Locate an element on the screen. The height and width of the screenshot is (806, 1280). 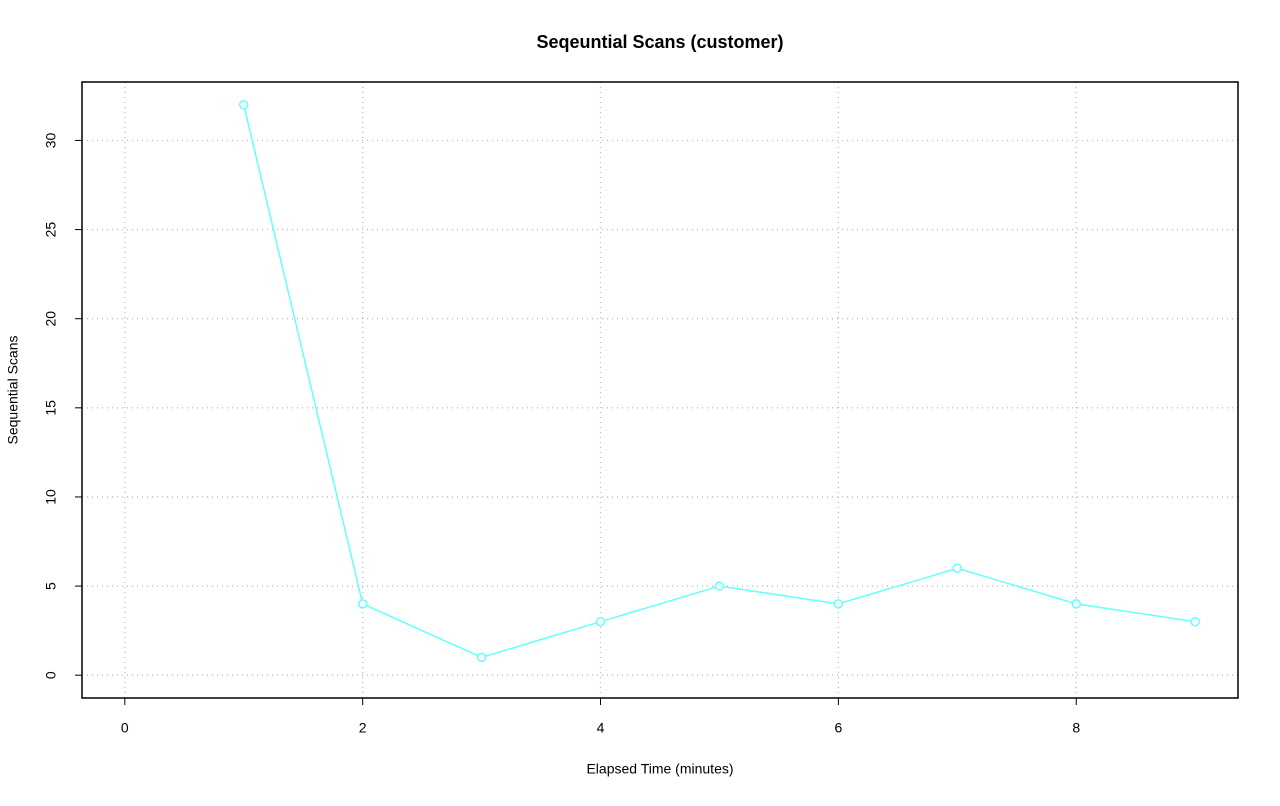
x-tick-label: 8 is located at coordinates (1076, 728).